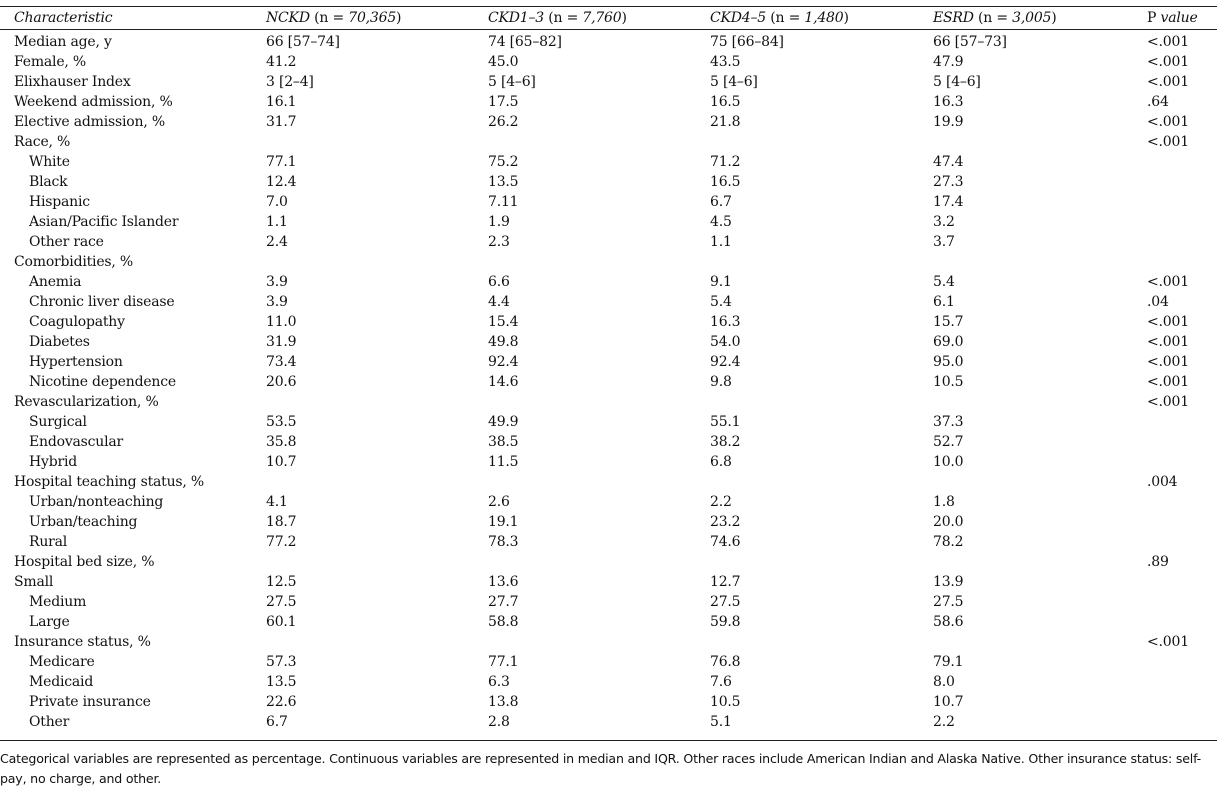 This screenshot has width=1217, height=799. What do you see at coordinates (948, 102) in the screenshot?
I see `cell-value: 16.3` at bounding box center [948, 102].